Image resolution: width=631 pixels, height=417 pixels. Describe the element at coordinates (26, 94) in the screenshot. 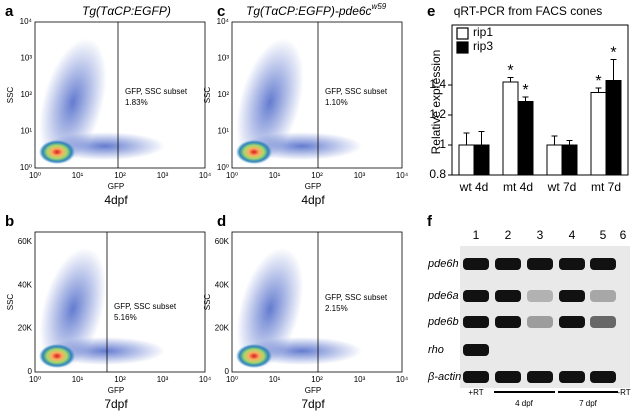

I see `y-tick-label: 10²` at that location.